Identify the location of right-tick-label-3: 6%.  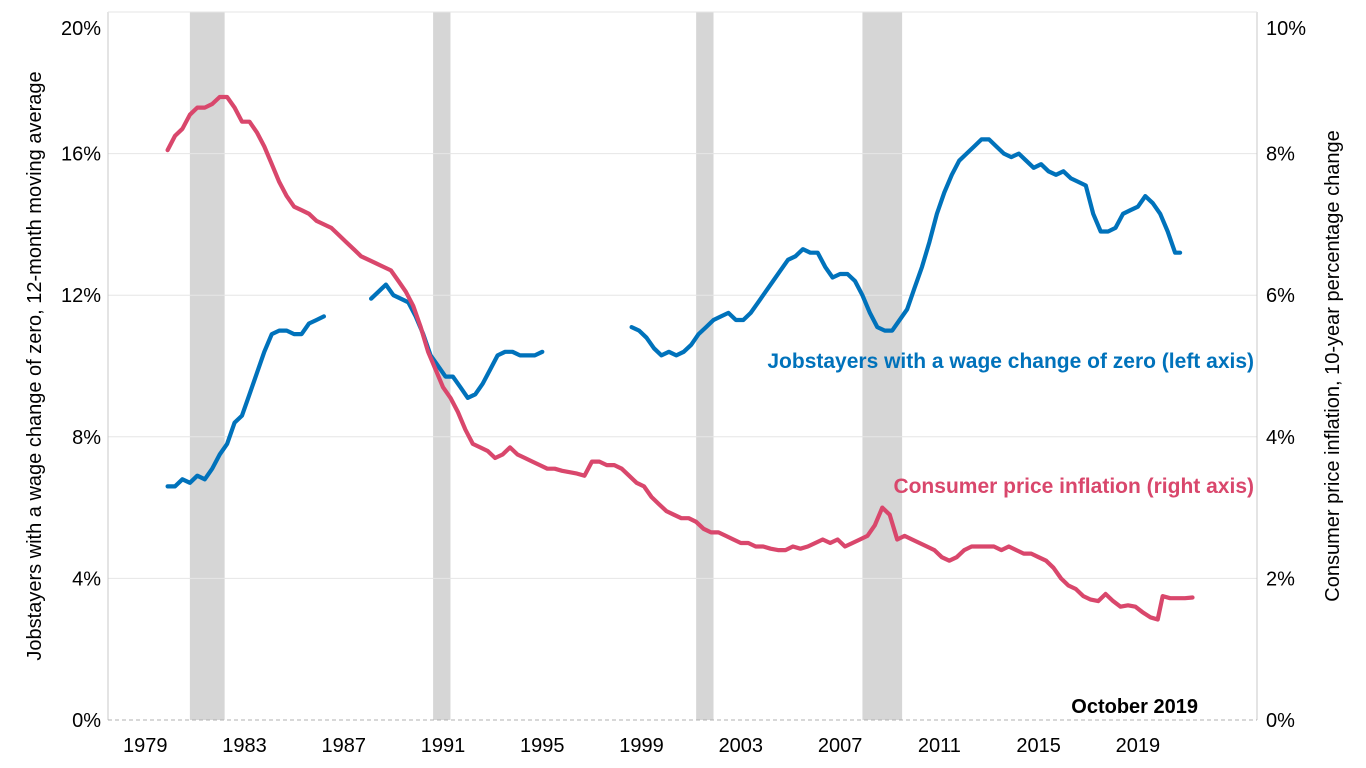
(1280, 296).